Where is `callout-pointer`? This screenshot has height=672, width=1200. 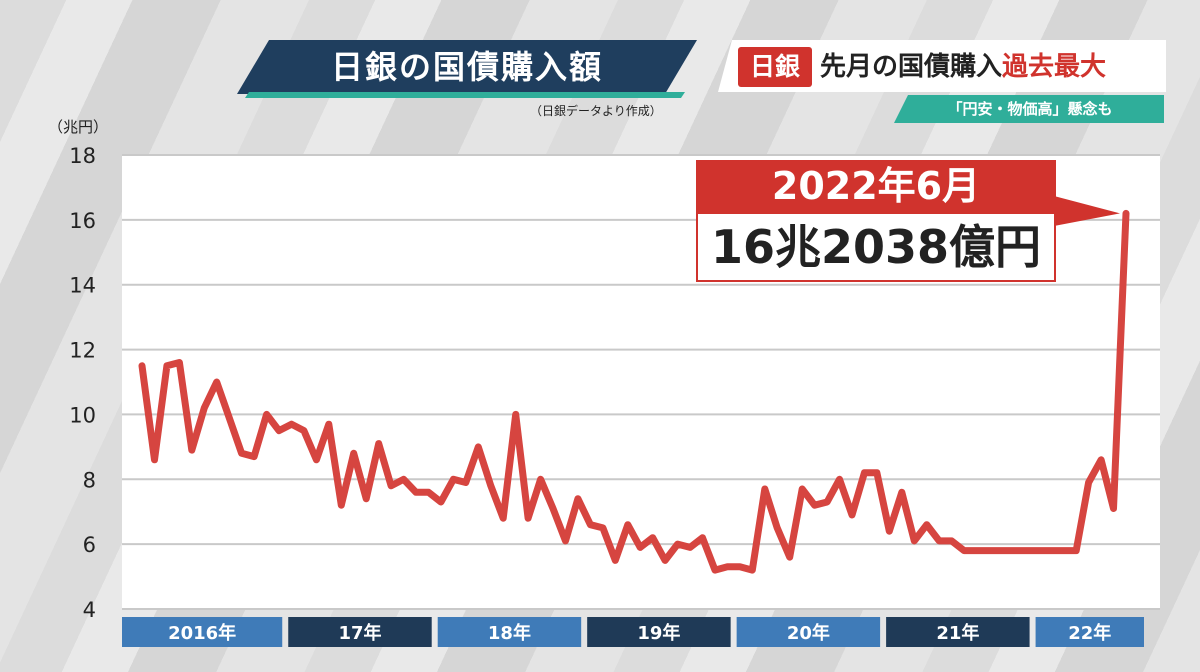 callout-pointer is located at coordinates (1087, 211).